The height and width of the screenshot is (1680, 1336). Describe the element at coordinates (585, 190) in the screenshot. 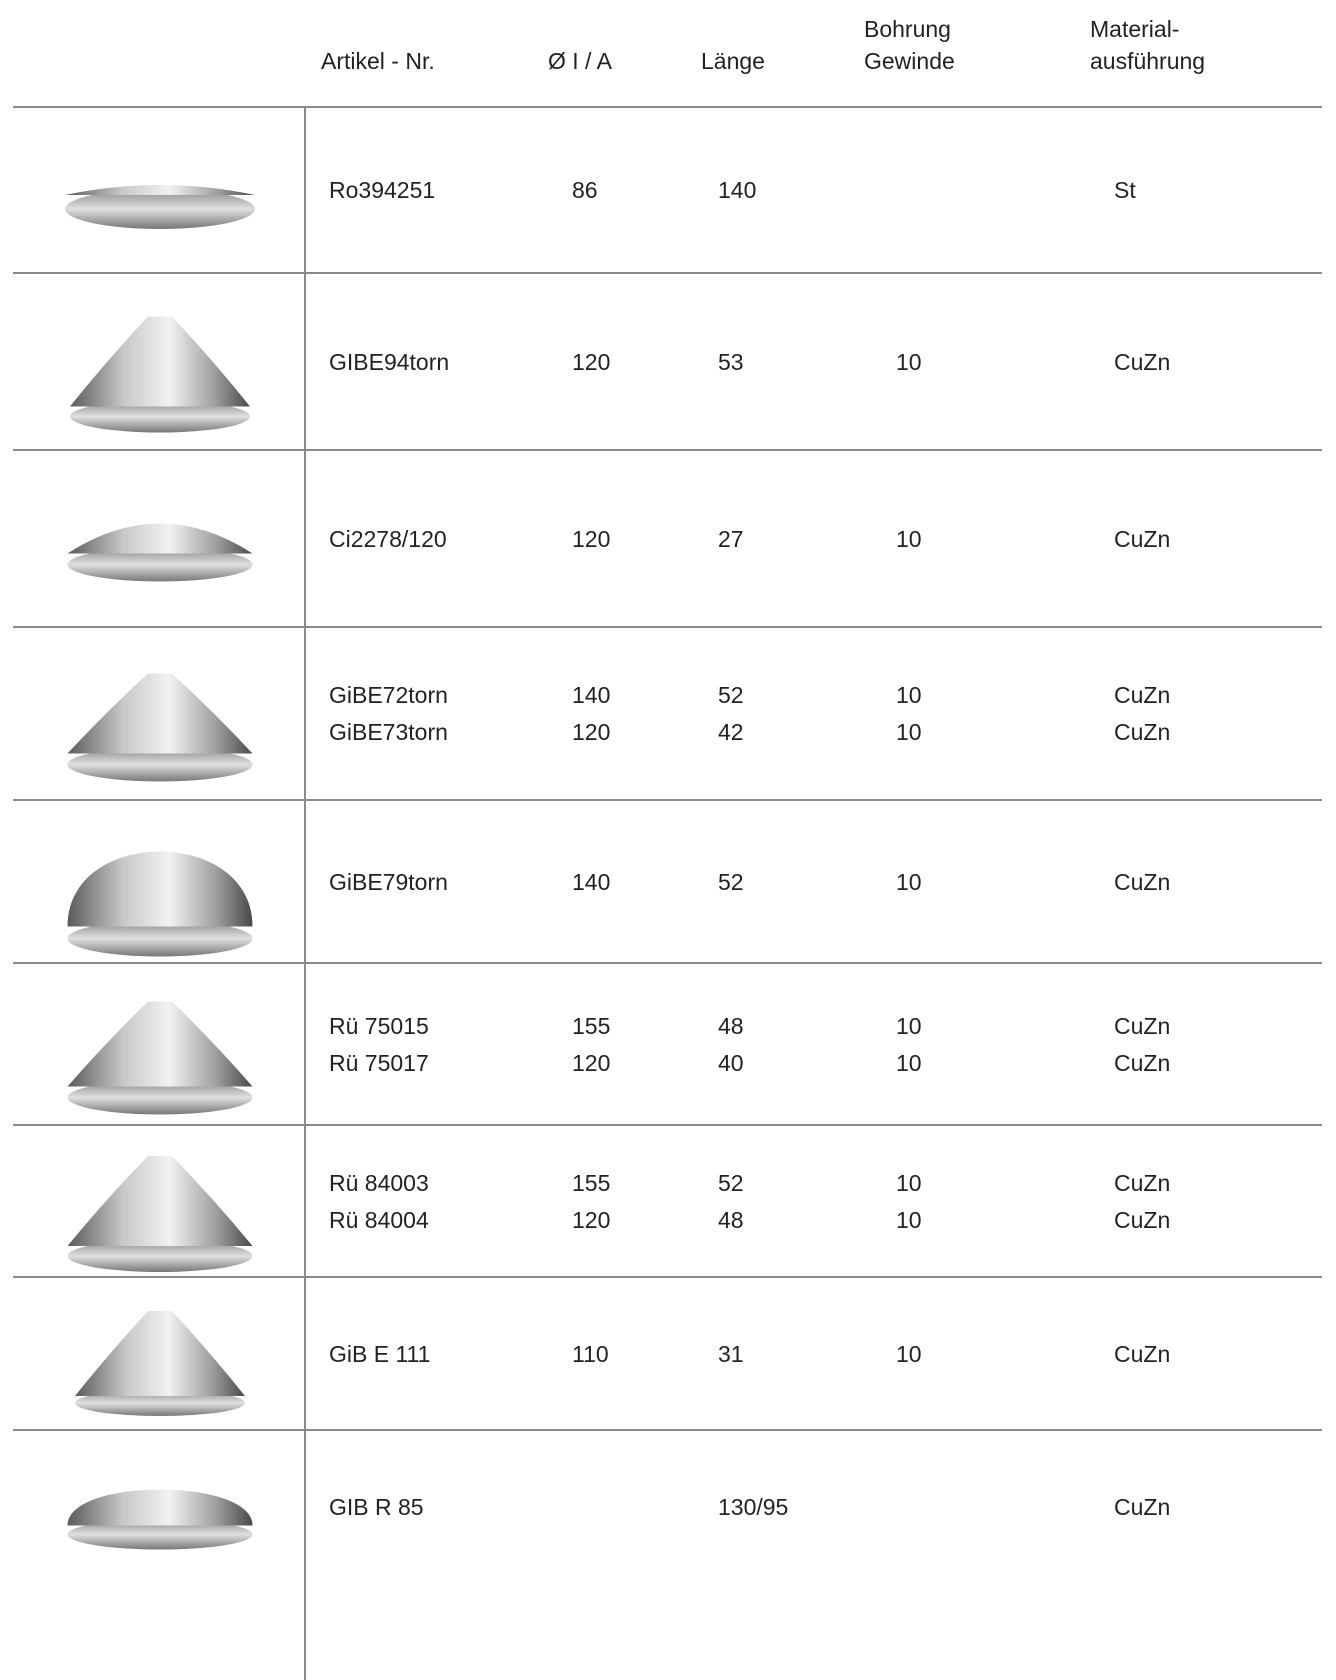

I see `cell-diameter: 86` at that location.